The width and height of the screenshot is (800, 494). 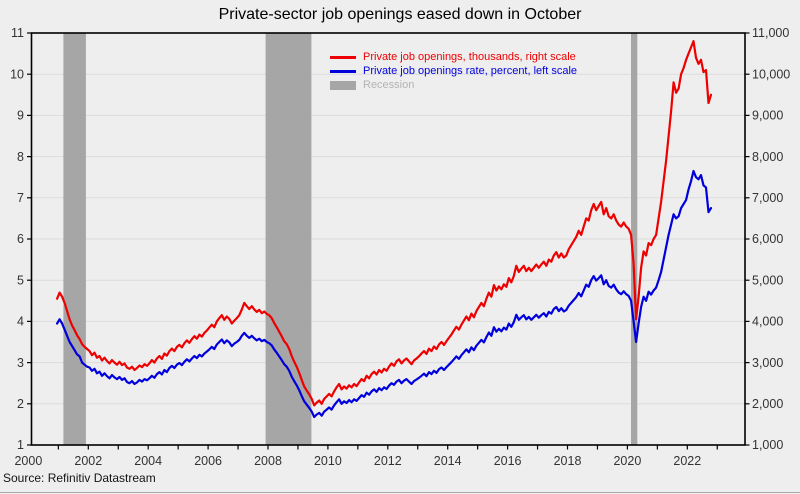 What do you see at coordinates (448, 461) in the screenshot?
I see `x-axis-tick-label: 2014` at bounding box center [448, 461].